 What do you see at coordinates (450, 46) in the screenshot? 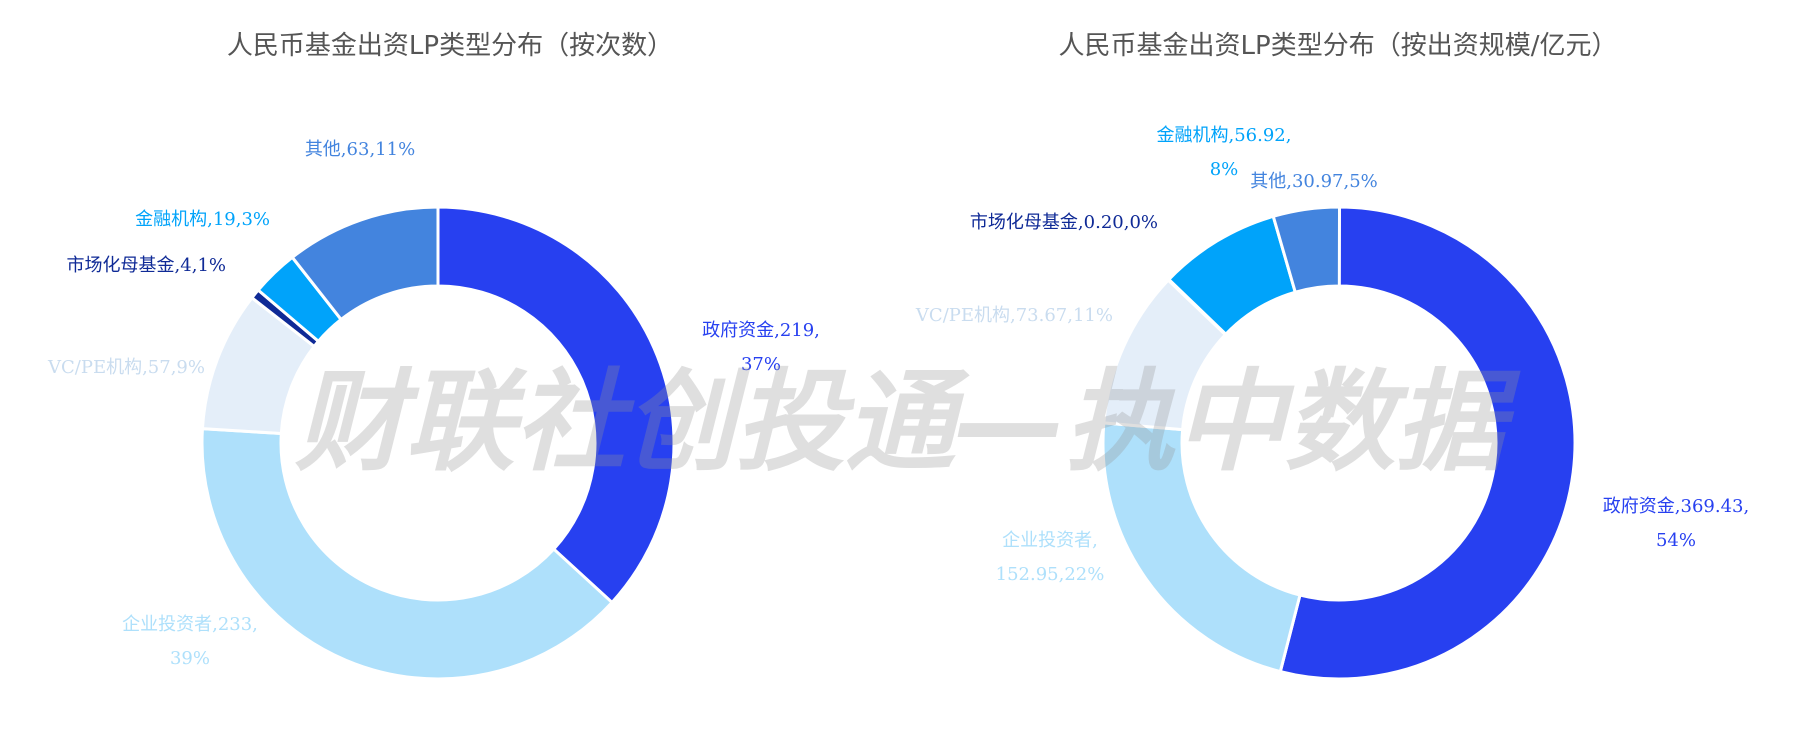
I see `chart-title: 人民币基金出资LP类型分布（按次数）` at bounding box center [450, 46].